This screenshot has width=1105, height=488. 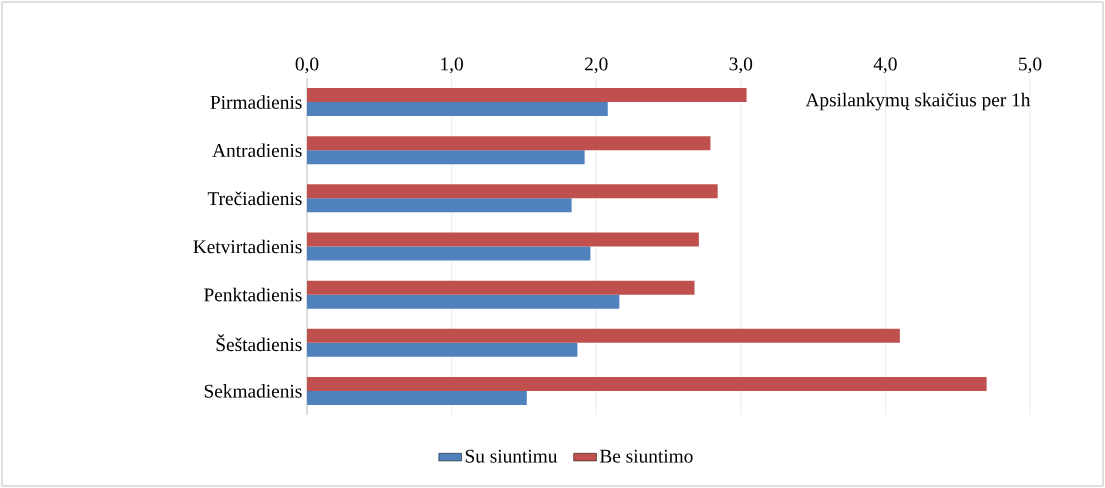 What do you see at coordinates (253, 391) in the screenshot?
I see `y-tick-label: Sekmadienis` at bounding box center [253, 391].